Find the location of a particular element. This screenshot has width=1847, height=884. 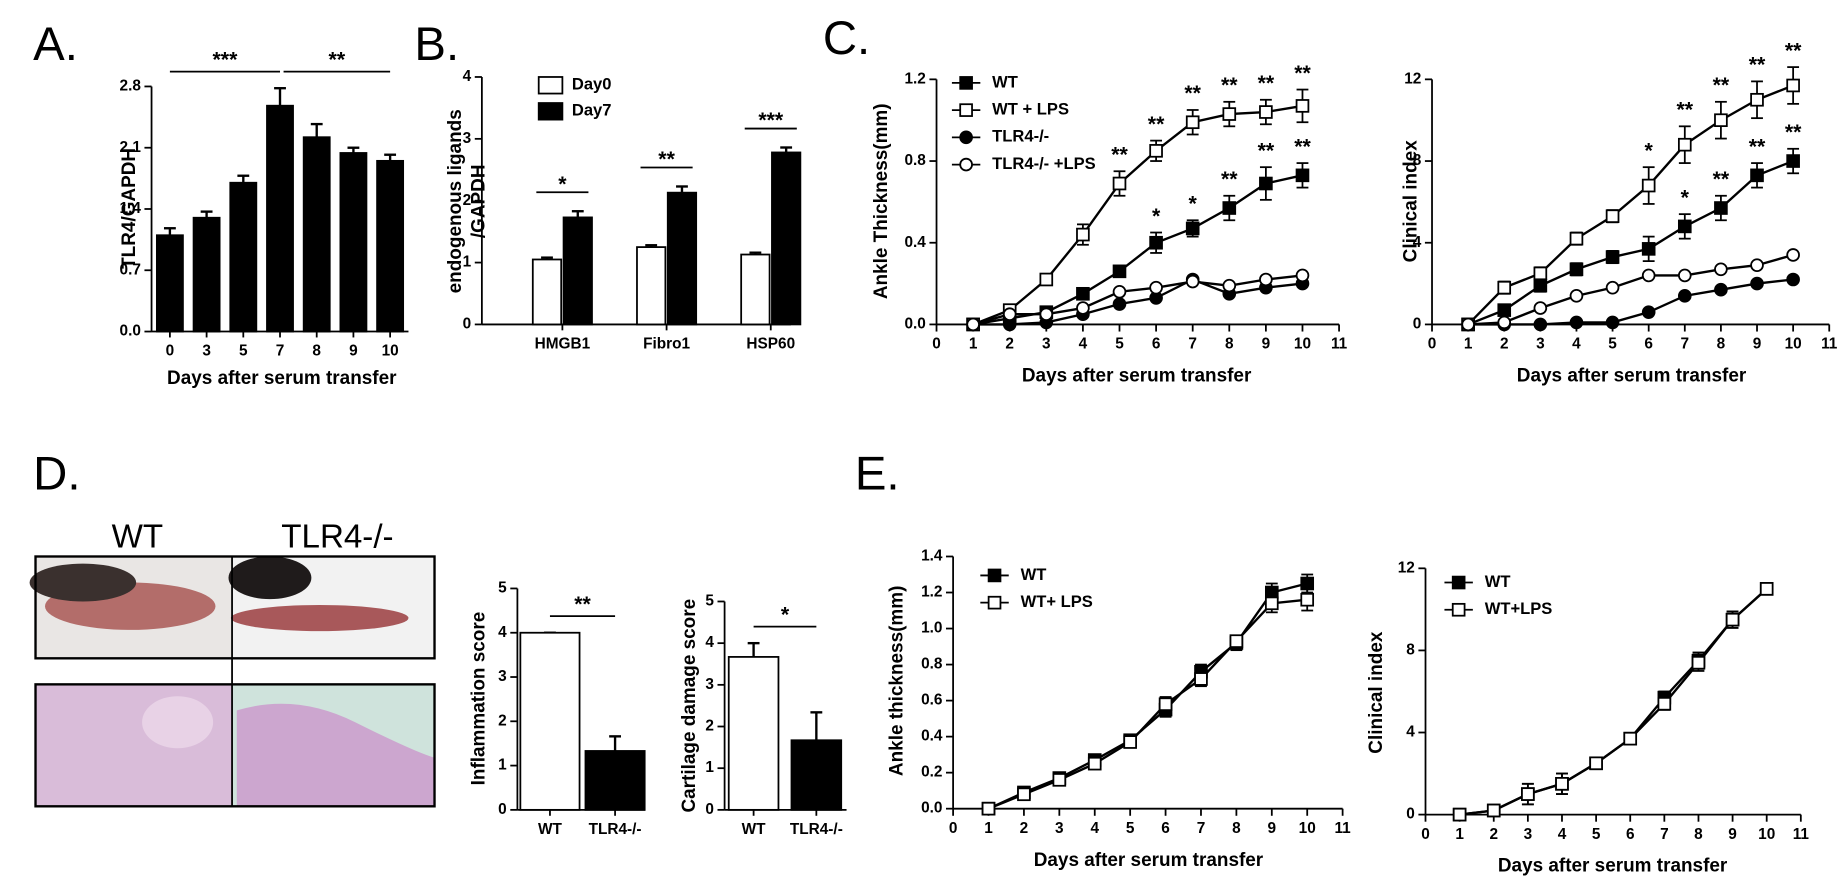

y-tick-label: 2.8 is located at coordinates (131, 86).